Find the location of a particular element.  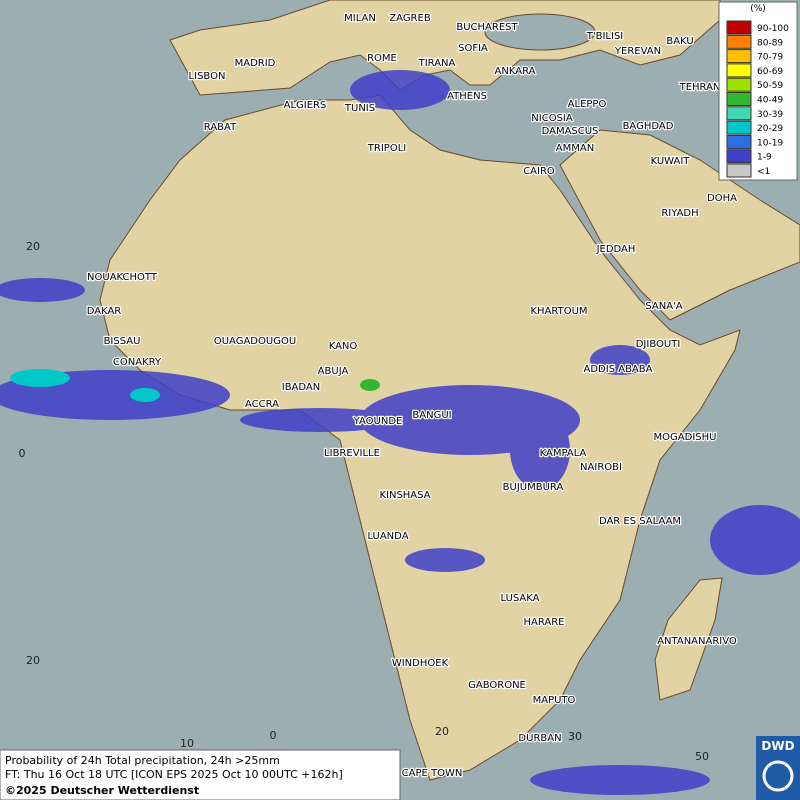

city-label: MOGADISHU is located at coordinates (685, 437).